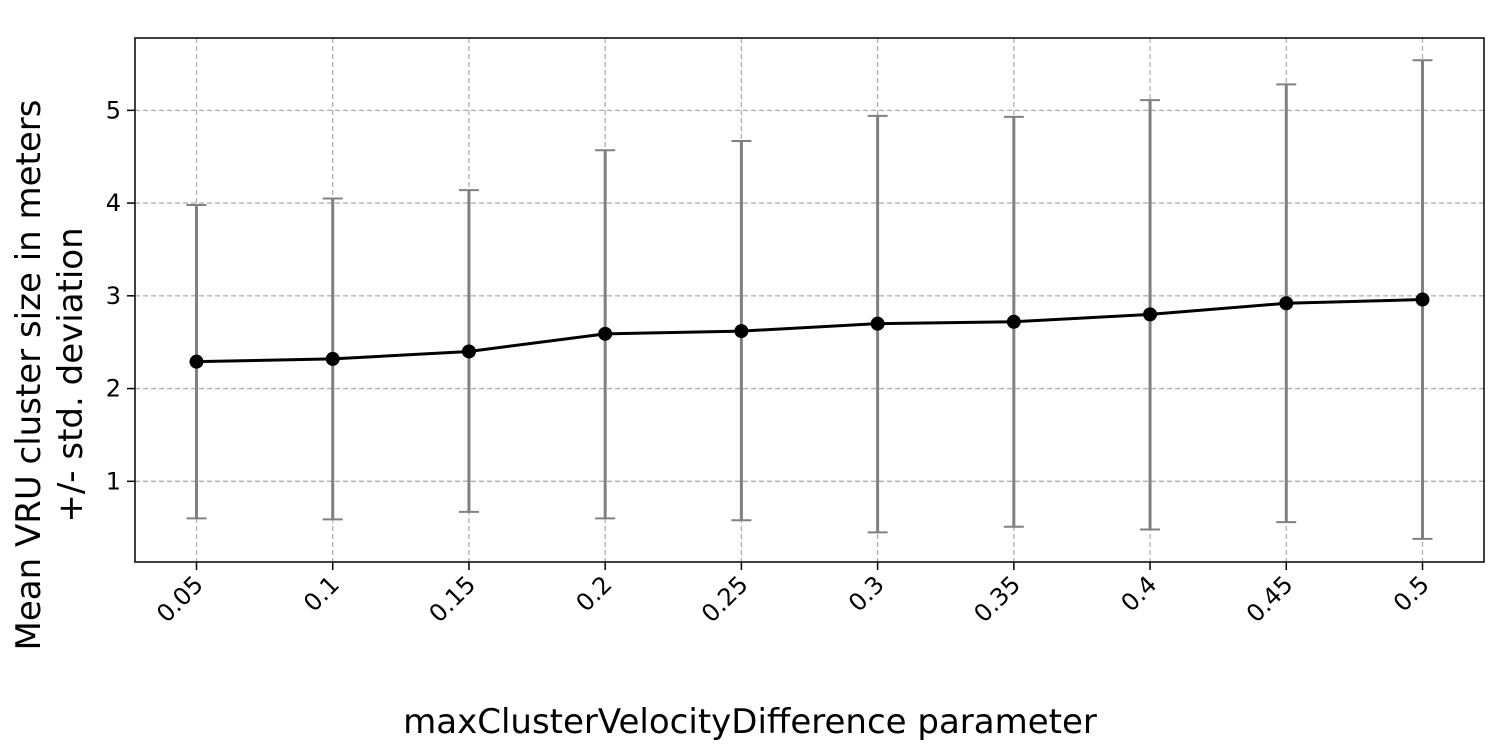 The image size is (1500, 750). Describe the element at coordinates (29, 375) in the screenshot. I see `y-axis-label-line1: Mean VRU cluster size in meters` at that location.